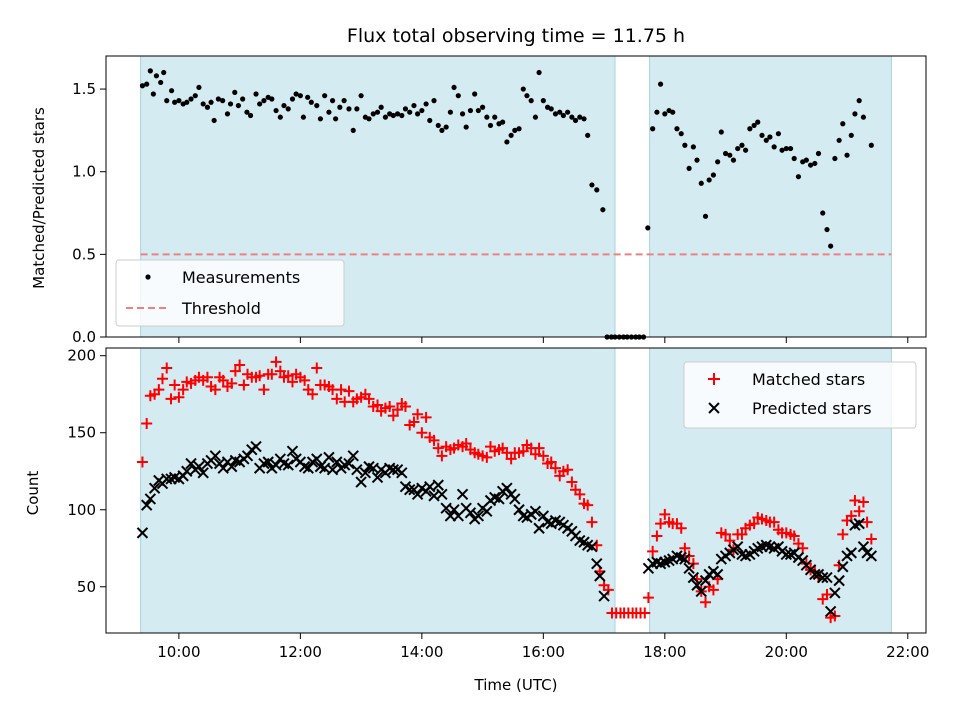 The image size is (960, 724). What do you see at coordinates (230, 293) in the screenshot?
I see `top-legend-box` at bounding box center [230, 293].